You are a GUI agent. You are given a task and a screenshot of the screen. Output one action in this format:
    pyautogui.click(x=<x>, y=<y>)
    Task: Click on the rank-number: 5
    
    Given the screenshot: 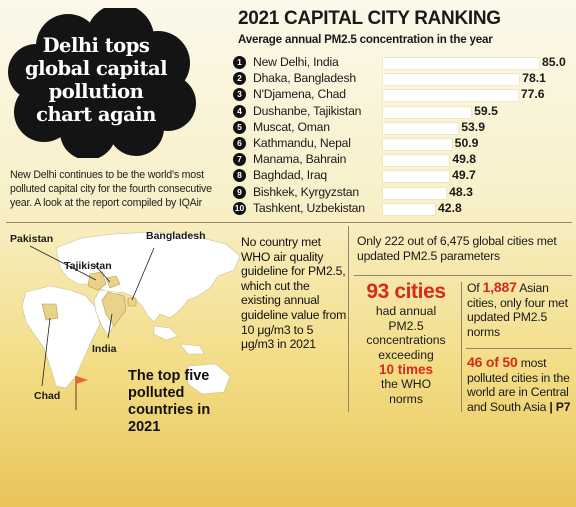 What is the action you would take?
    pyautogui.click(x=239, y=127)
    